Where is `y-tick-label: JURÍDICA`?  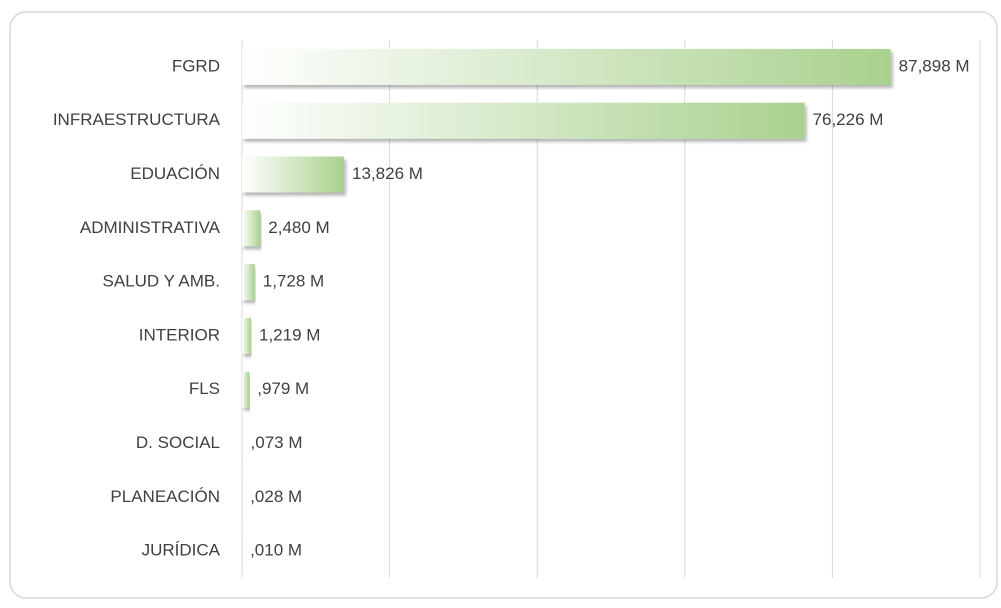
y-tick-label: JURÍDICA is located at coordinates (181, 550).